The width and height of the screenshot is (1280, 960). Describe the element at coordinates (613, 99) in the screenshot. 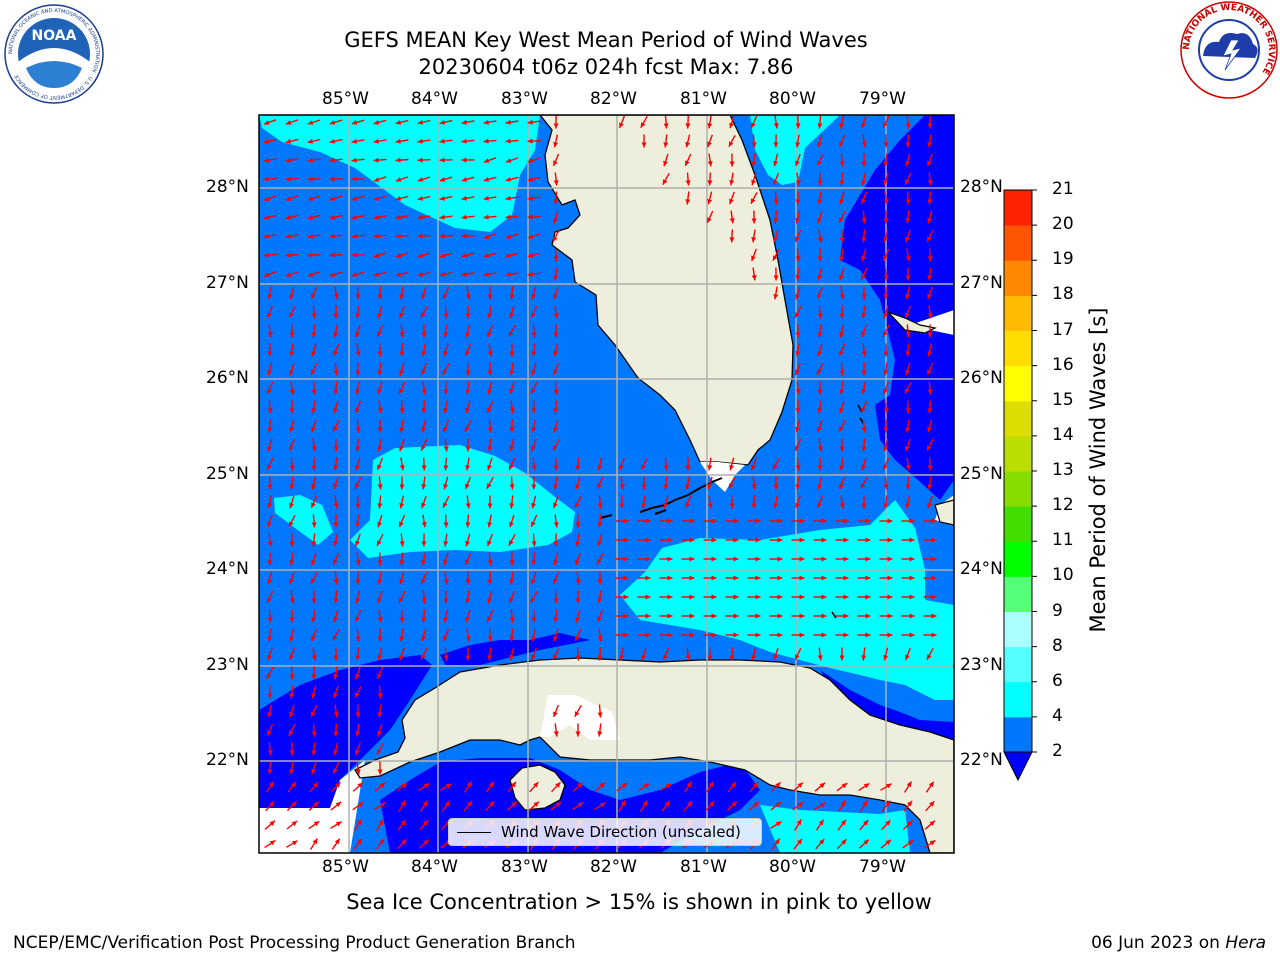

I see `lon-tick-top: 82°W` at that location.